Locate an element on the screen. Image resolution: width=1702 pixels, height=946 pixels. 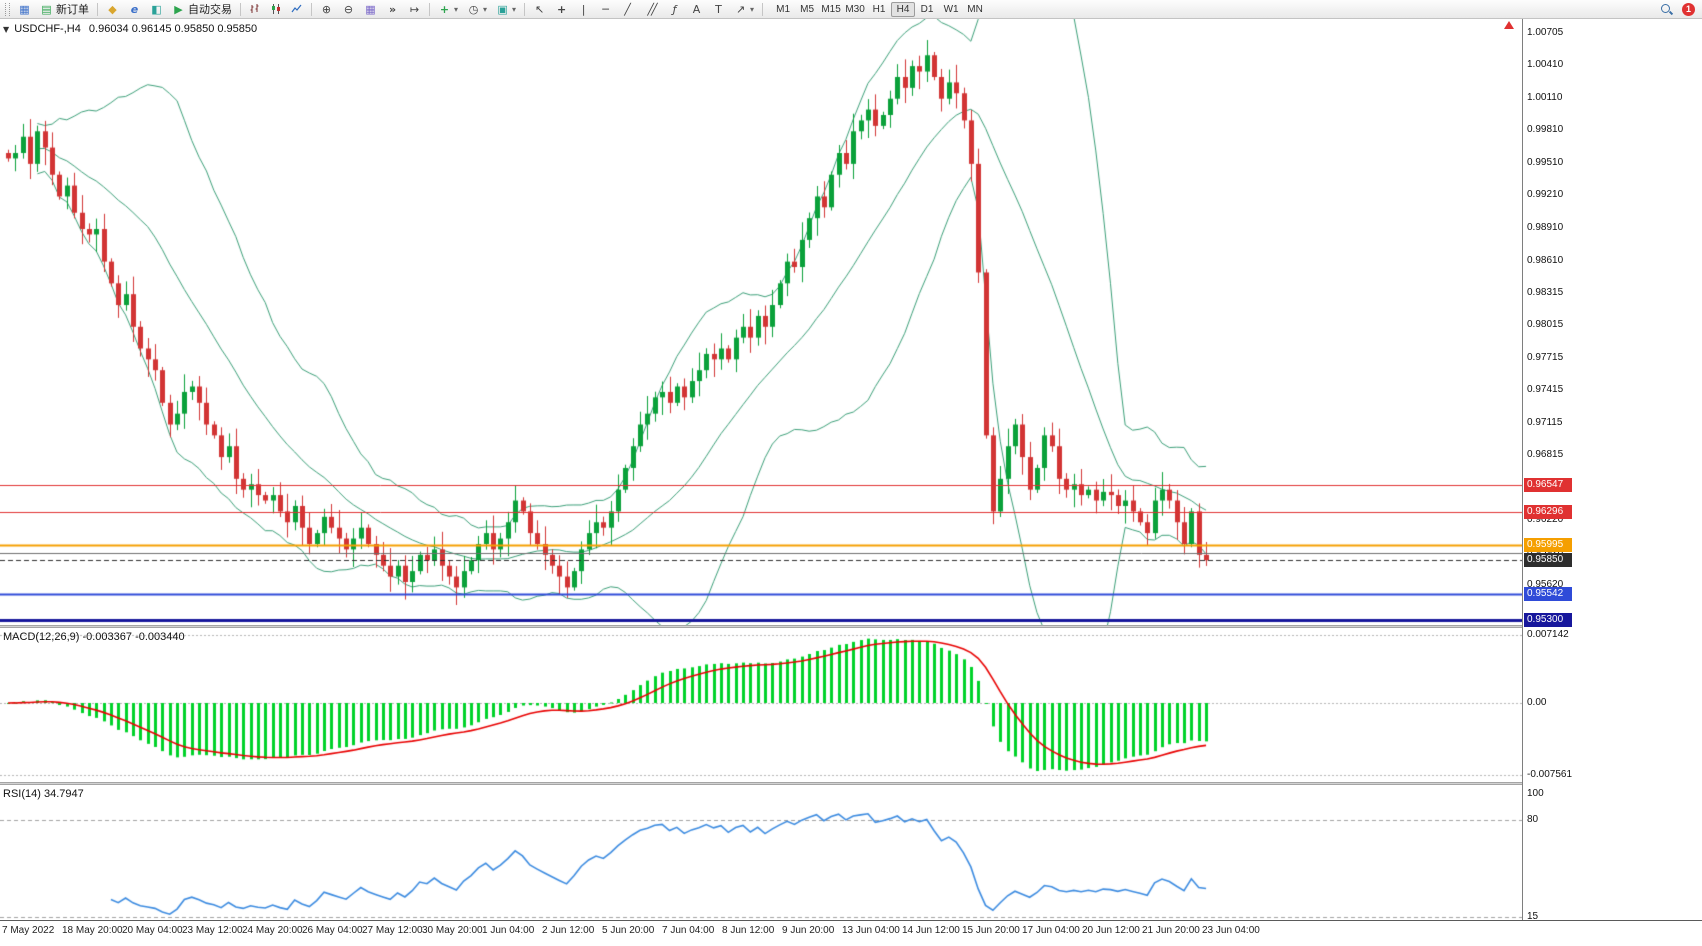
auto-scroll-icon: » is located at coordinates (392, 9).